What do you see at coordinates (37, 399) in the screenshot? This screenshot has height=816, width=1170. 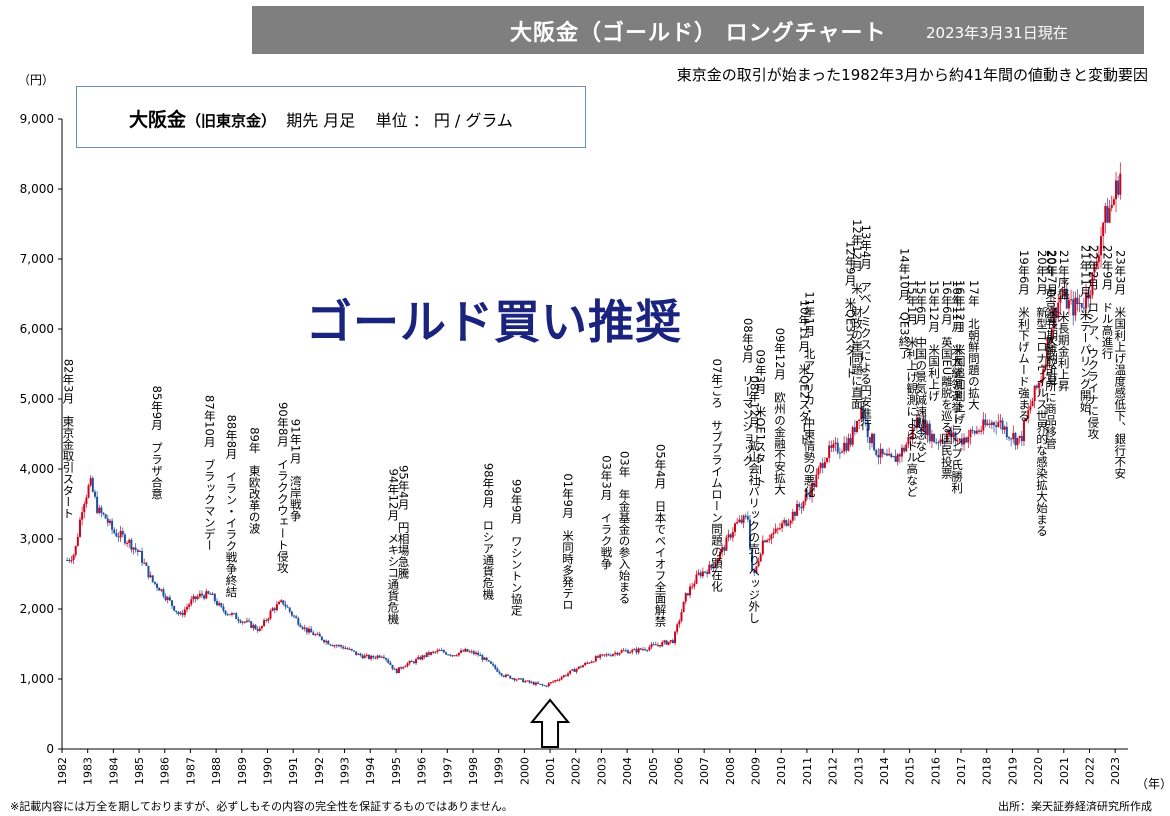 I see `y-tick-label: 5,000` at bounding box center [37, 399].